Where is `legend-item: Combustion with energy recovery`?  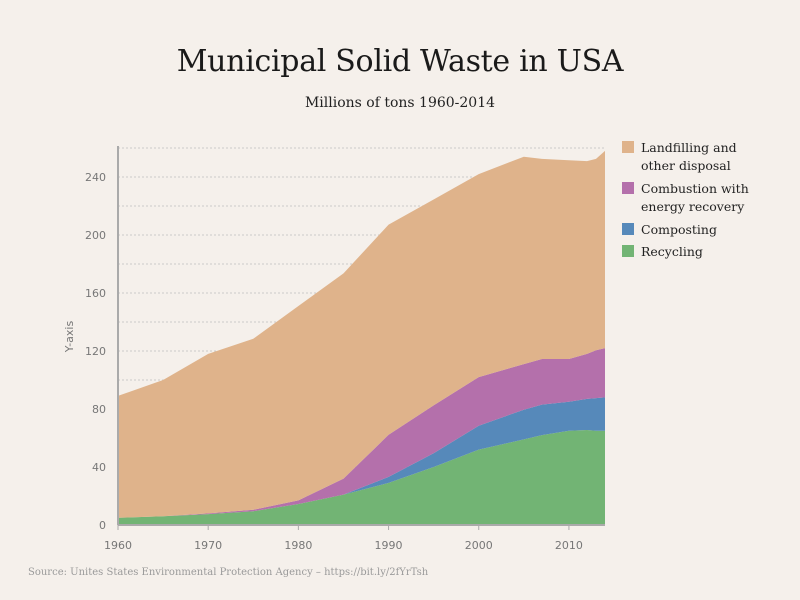 legend-item: Combustion with energy recovery is located at coordinates (685, 197).